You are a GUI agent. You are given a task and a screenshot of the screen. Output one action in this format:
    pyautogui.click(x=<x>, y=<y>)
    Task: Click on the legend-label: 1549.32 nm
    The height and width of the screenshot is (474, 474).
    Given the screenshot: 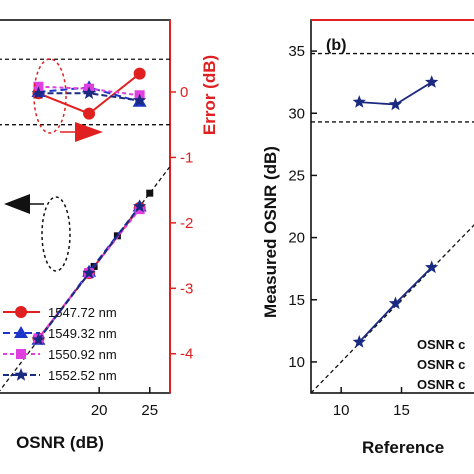 What is the action you would take?
    pyautogui.click(x=82, y=333)
    